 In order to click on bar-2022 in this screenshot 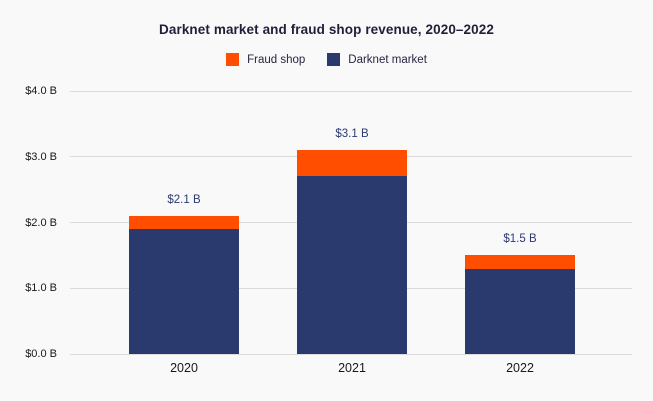, I will do `click(520, 304)`.